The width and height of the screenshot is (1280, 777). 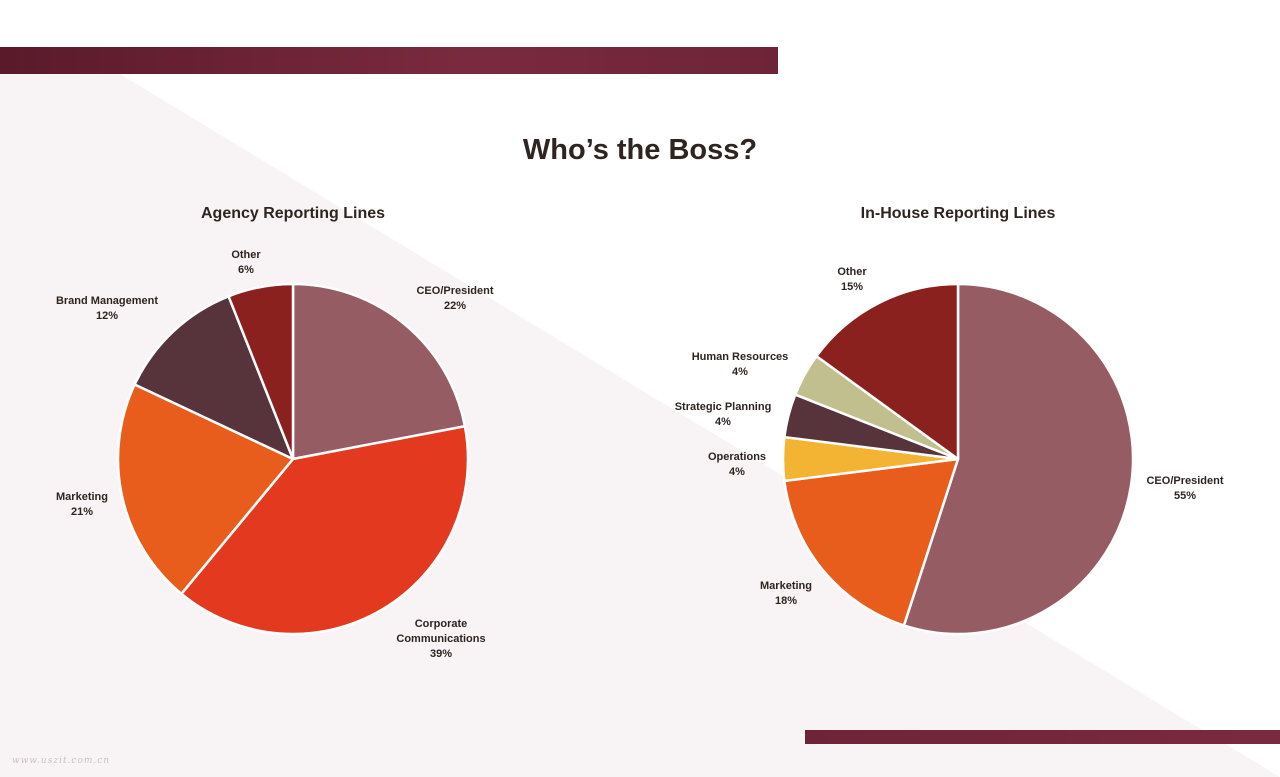 What do you see at coordinates (293, 213) in the screenshot?
I see `chart-title-agency: Agency Reporting Lines` at bounding box center [293, 213].